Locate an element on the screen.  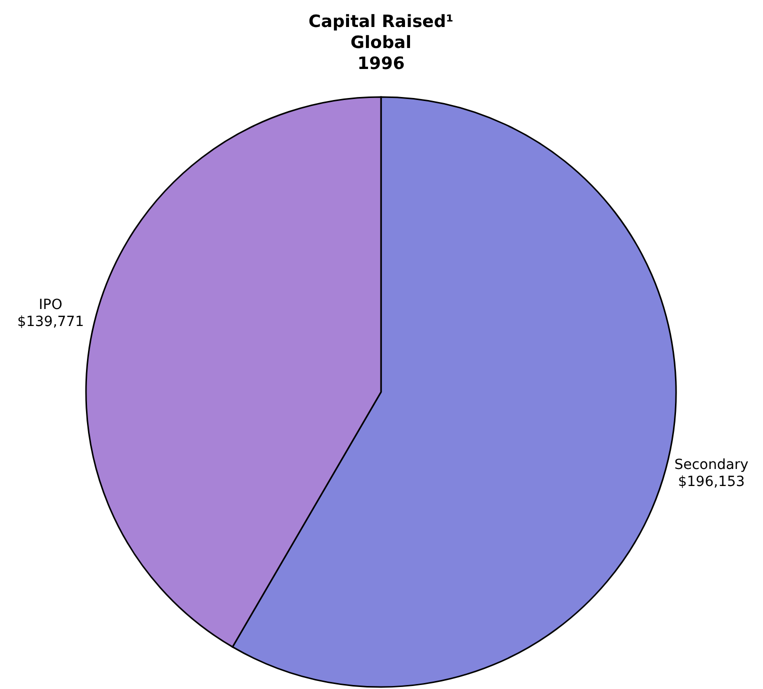
data-label: $139,771 is located at coordinates (50, 322).